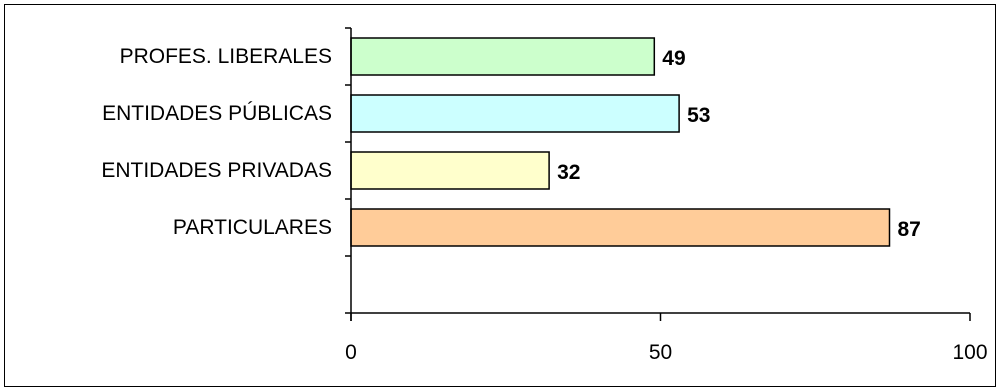 The height and width of the screenshot is (392, 1003). Describe the element at coordinates (217, 113) in the screenshot. I see `category-label: ENTIDADES PÚBLICAS` at that location.